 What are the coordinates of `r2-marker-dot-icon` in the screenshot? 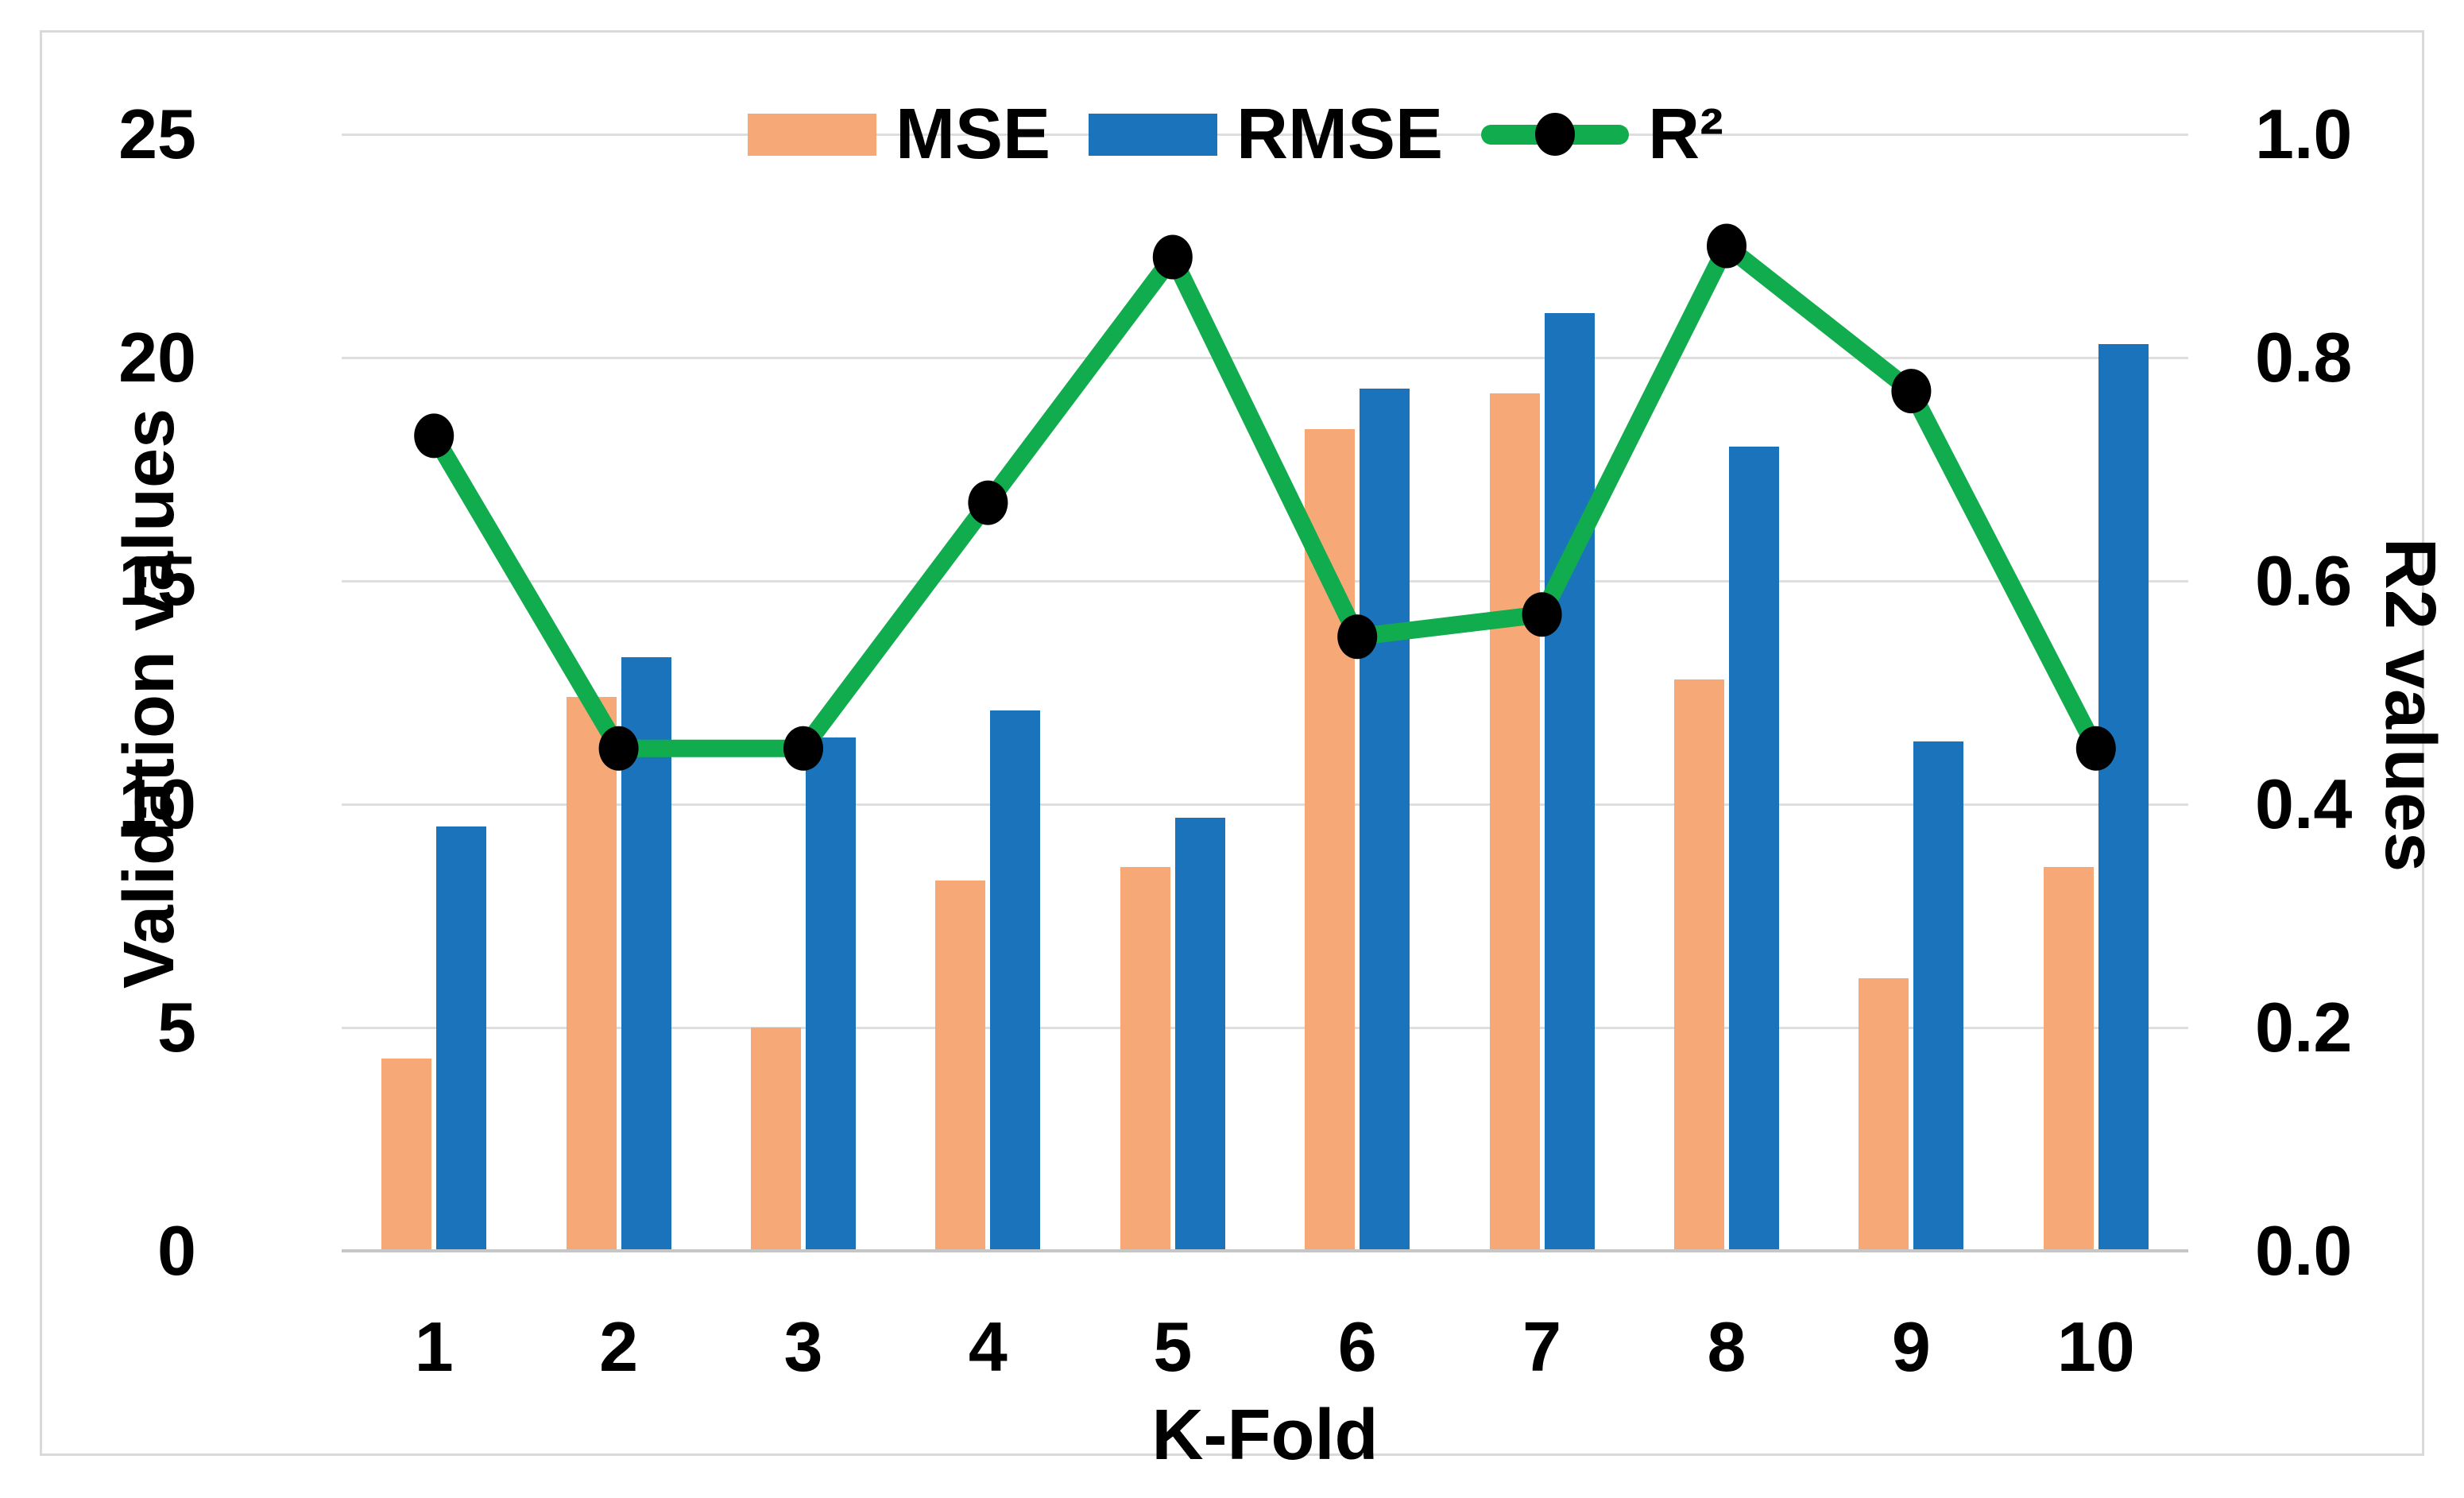 It's located at (1555, 134).